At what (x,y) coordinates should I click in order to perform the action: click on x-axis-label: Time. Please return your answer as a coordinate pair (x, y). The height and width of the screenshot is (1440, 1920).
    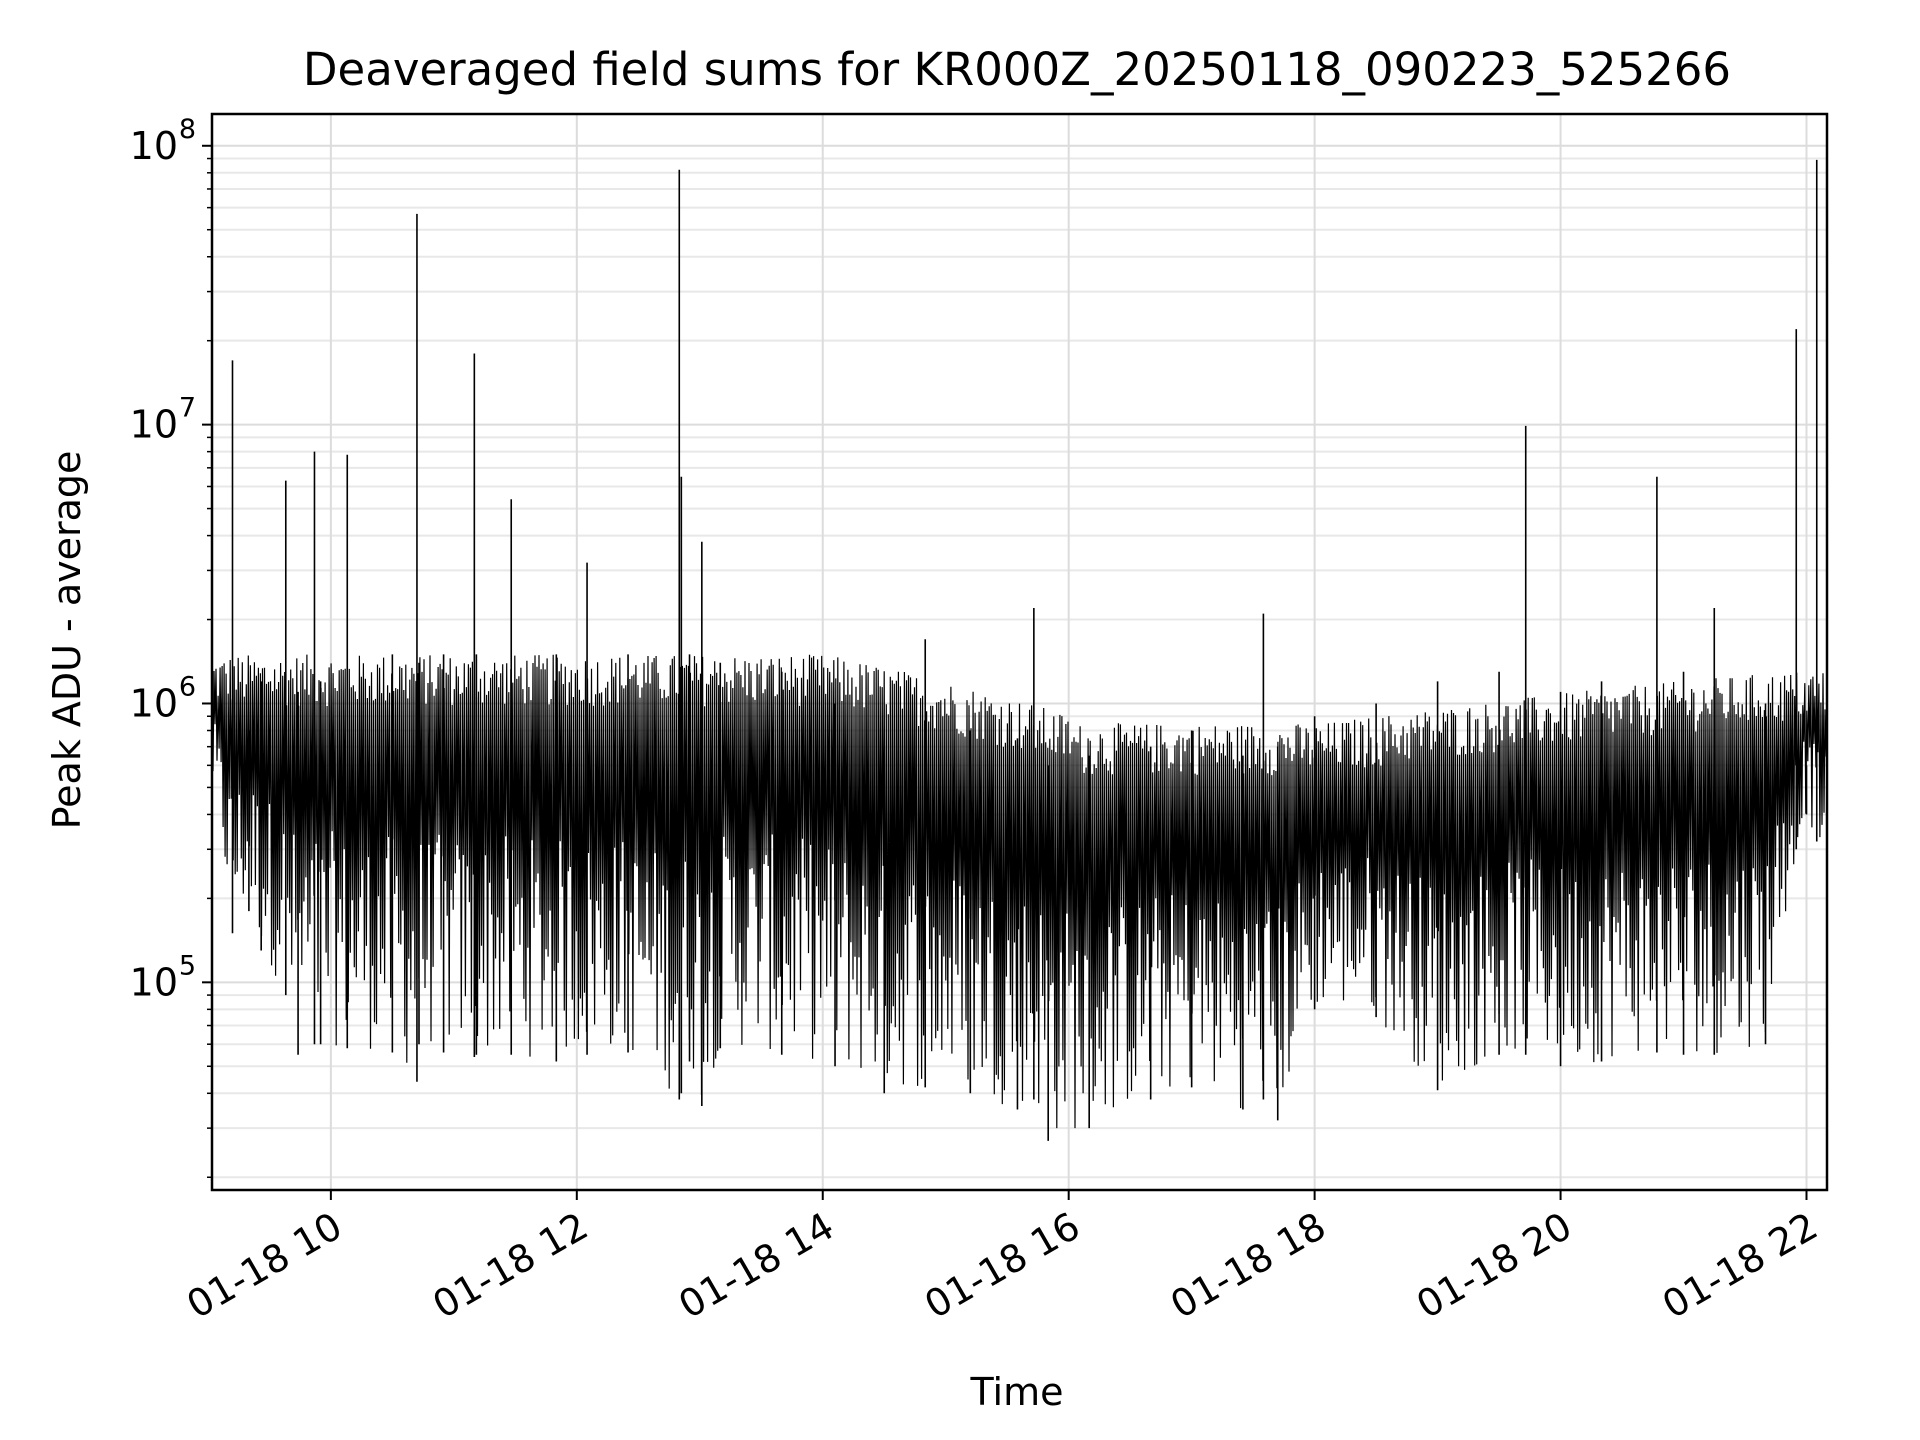
    Looking at the image, I should click on (1017, 1392).